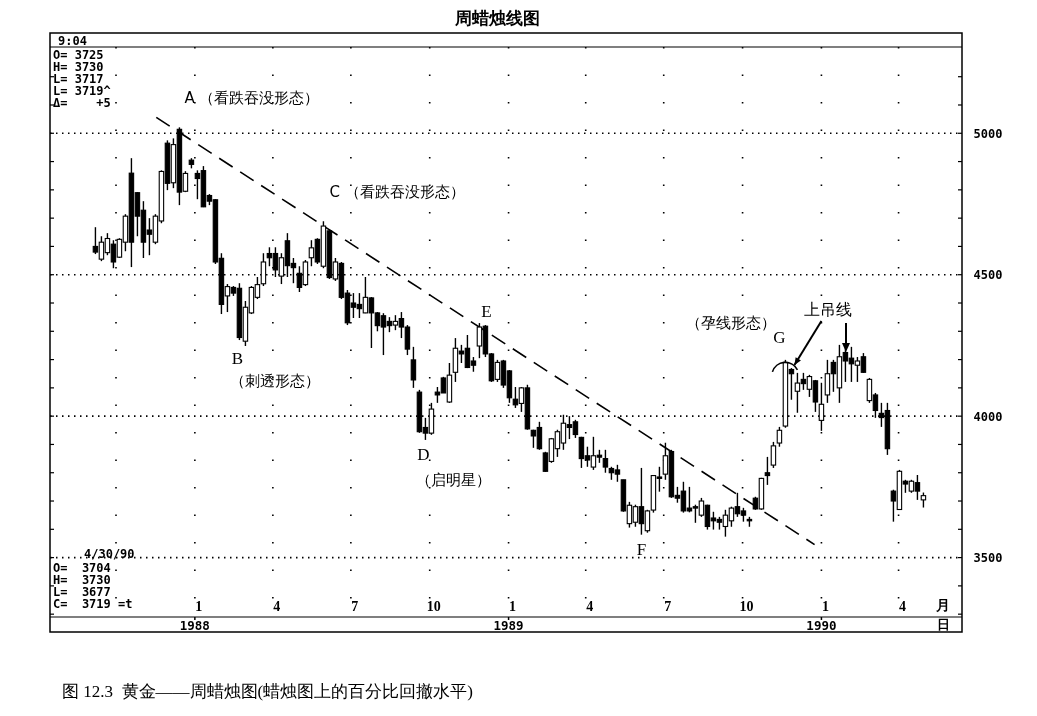 The height and width of the screenshot is (716, 1037). What do you see at coordinates (988, 133) in the screenshot?
I see `y-tick-label: 5000` at bounding box center [988, 133].